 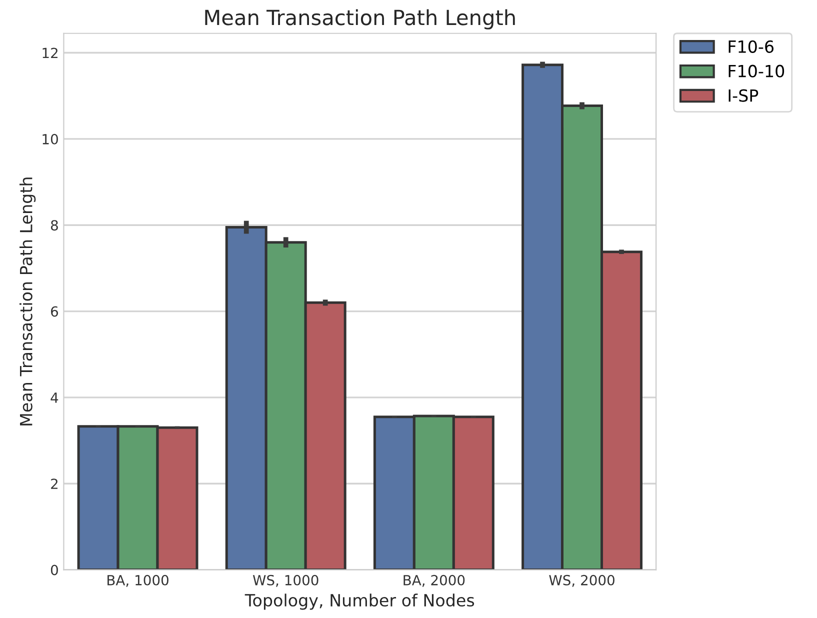 What do you see at coordinates (743, 95) in the screenshot?
I see `legend-label: I-SP` at bounding box center [743, 95].